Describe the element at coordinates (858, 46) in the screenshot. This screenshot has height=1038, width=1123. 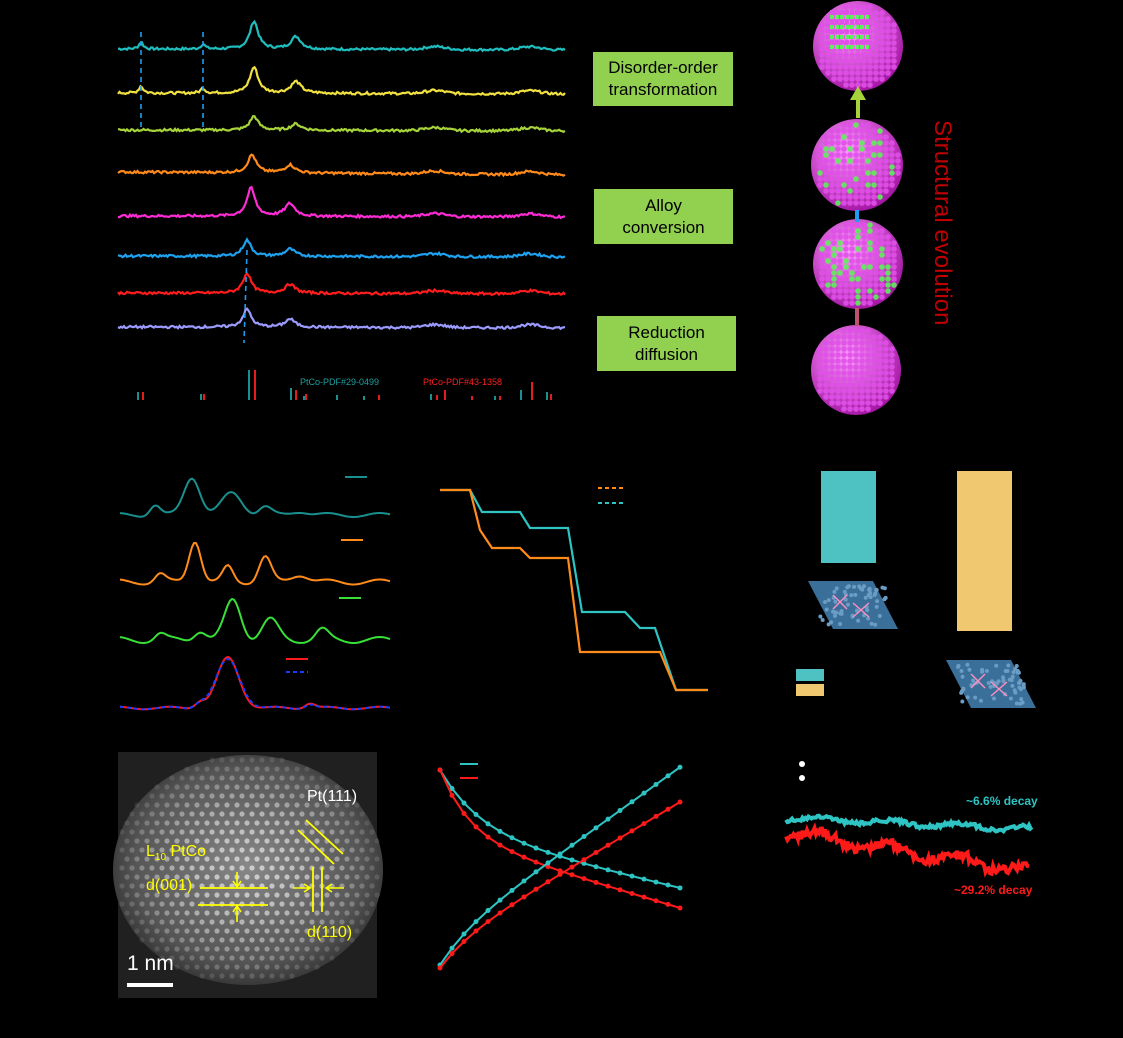
I see `sphere-ordered` at that location.